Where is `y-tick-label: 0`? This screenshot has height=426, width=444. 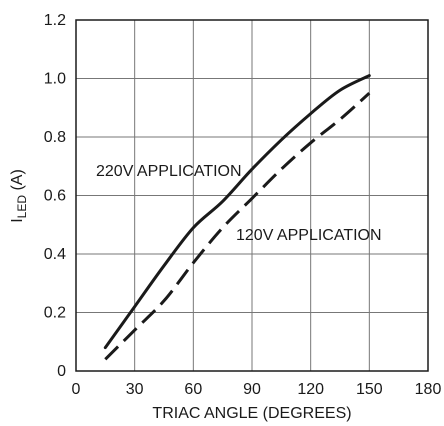
y-tick-label: 0 is located at coordinates (61, 371).